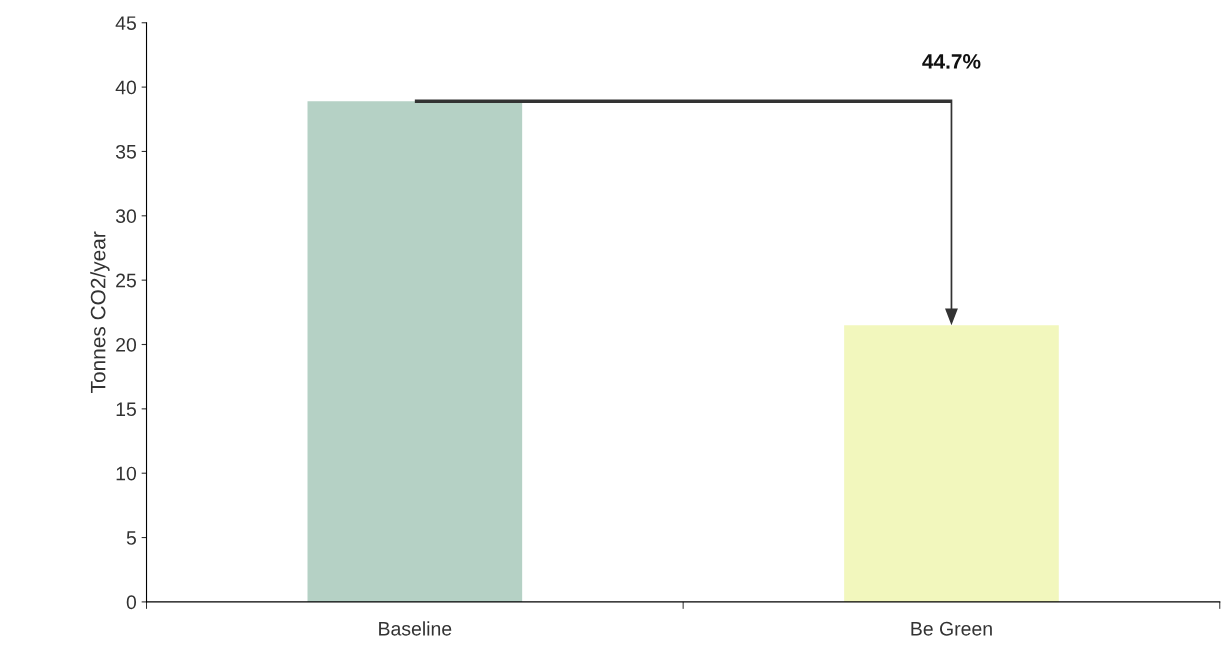  What do you see at coordinates (125, 151) in the screenshot?
I see `y-tick-label: 35` at bounding box center [125, 151].